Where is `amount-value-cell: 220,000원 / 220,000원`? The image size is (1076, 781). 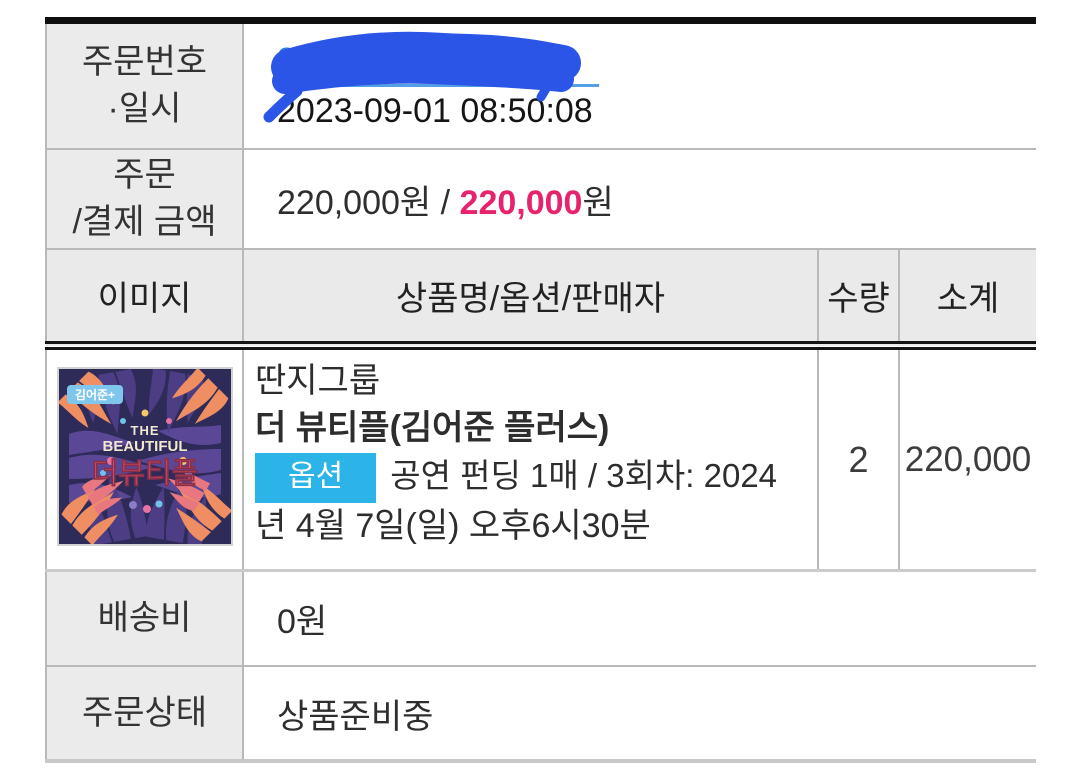 amount-value-cell: 220,000원 / 220,000원 is located at coordinates (639, 199).